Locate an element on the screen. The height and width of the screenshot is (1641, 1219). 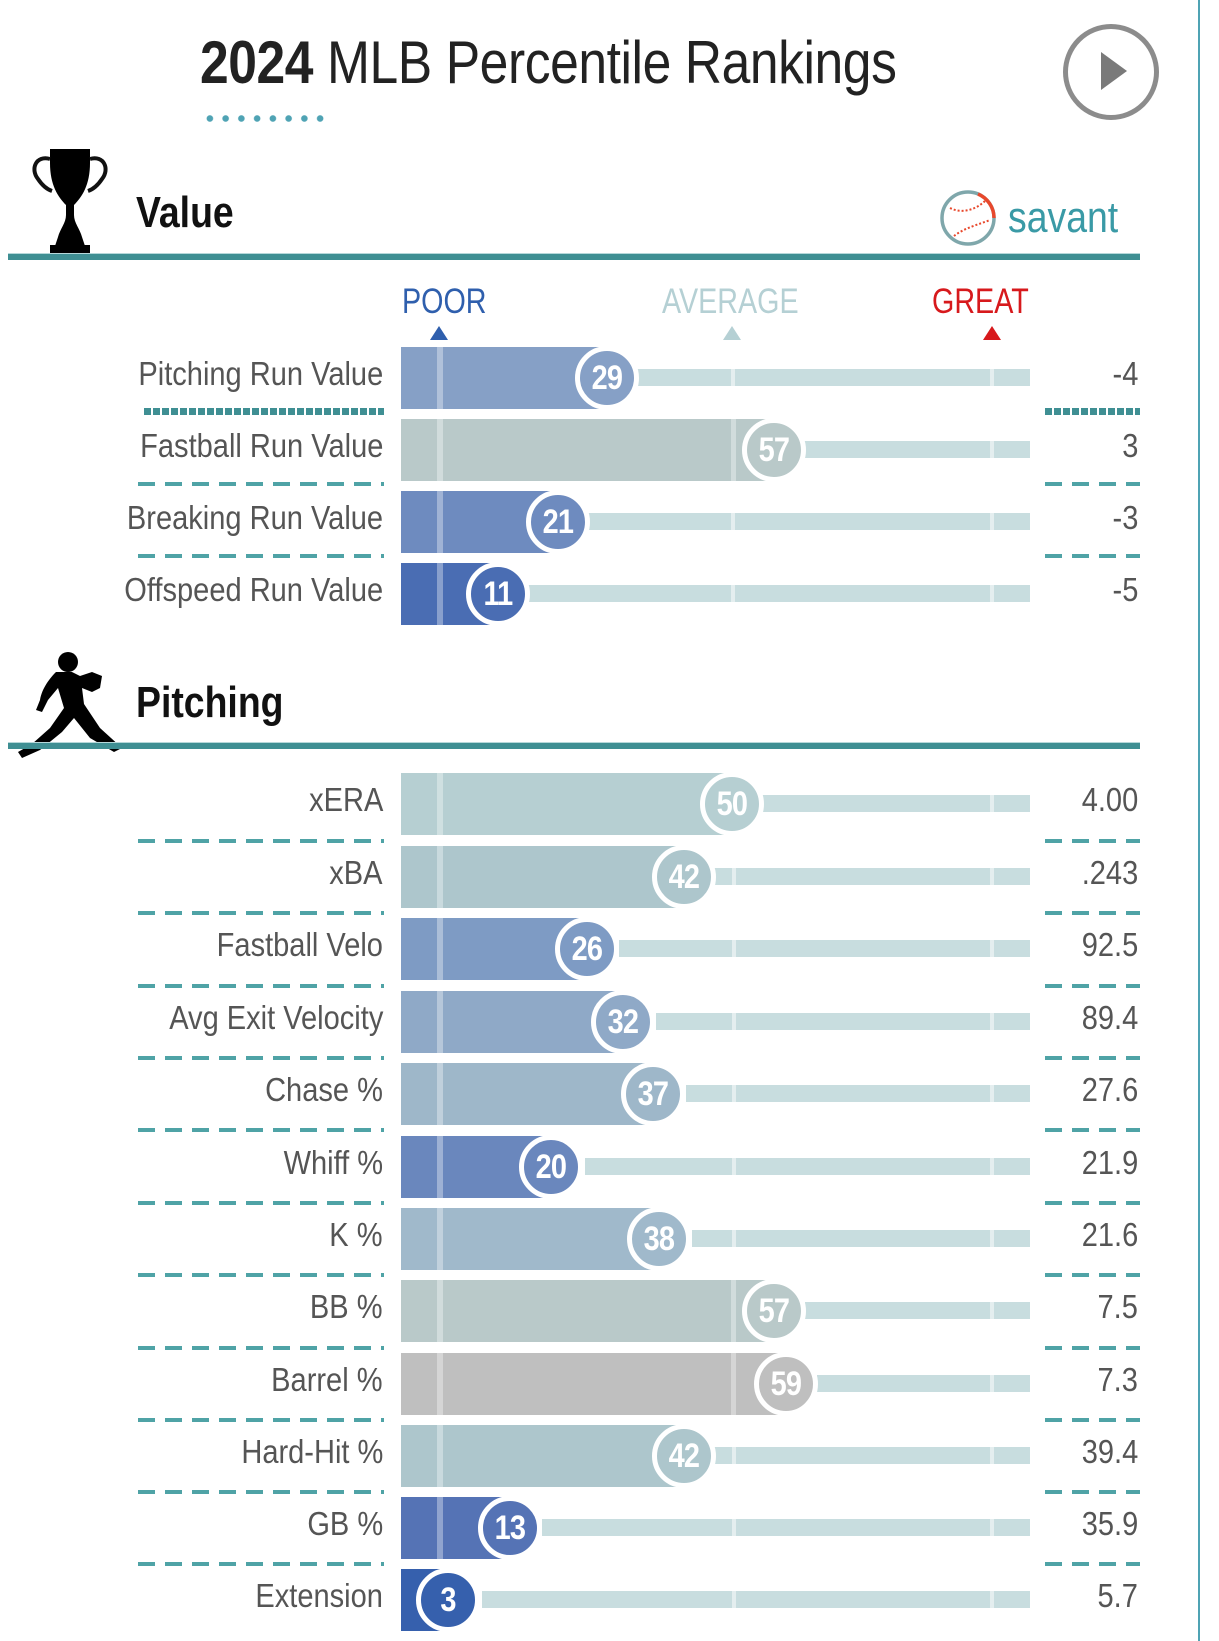
metric-row-offspeed-run-value: Offspeed Run Value 11 -5 is located at coordinates (609, 594).